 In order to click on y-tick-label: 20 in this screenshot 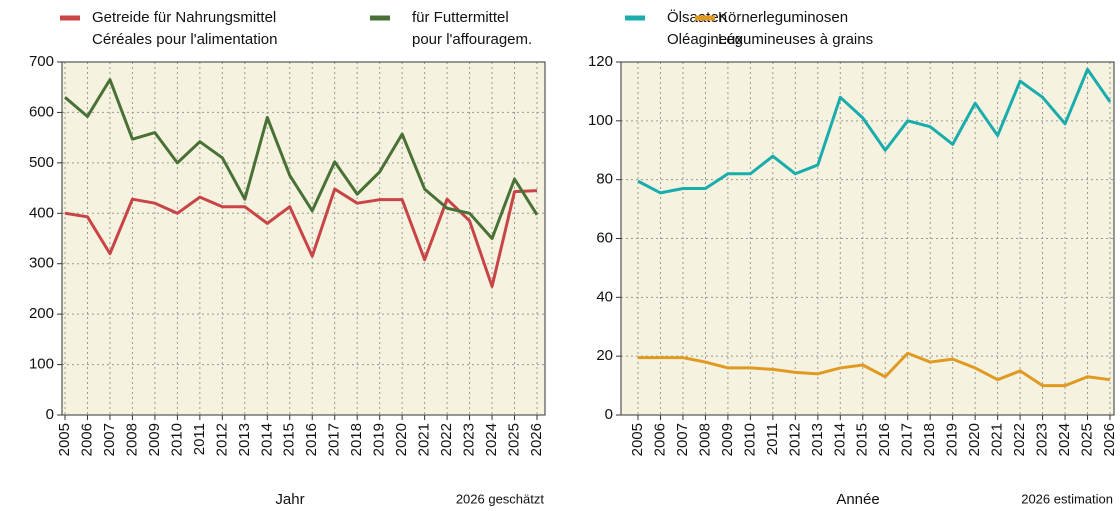, I will do `click(604, 355)`.